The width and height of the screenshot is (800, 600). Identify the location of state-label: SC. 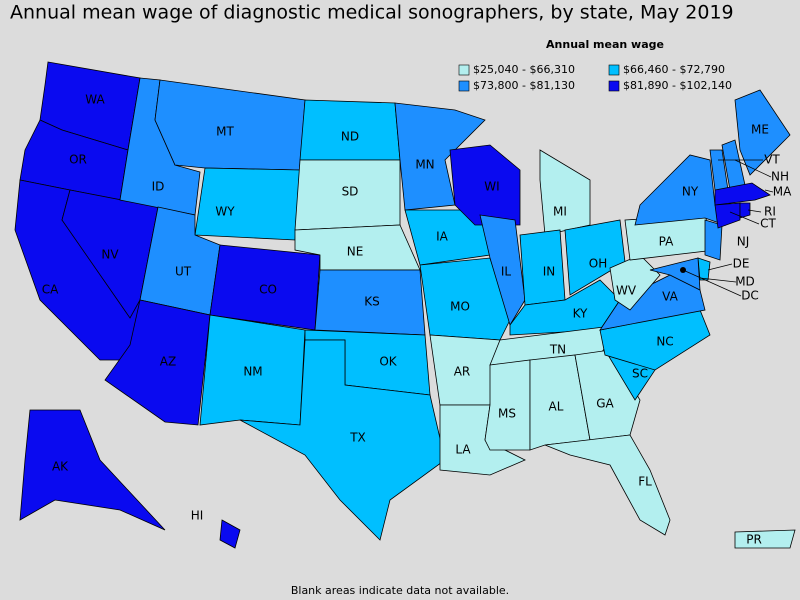
(640, 374).